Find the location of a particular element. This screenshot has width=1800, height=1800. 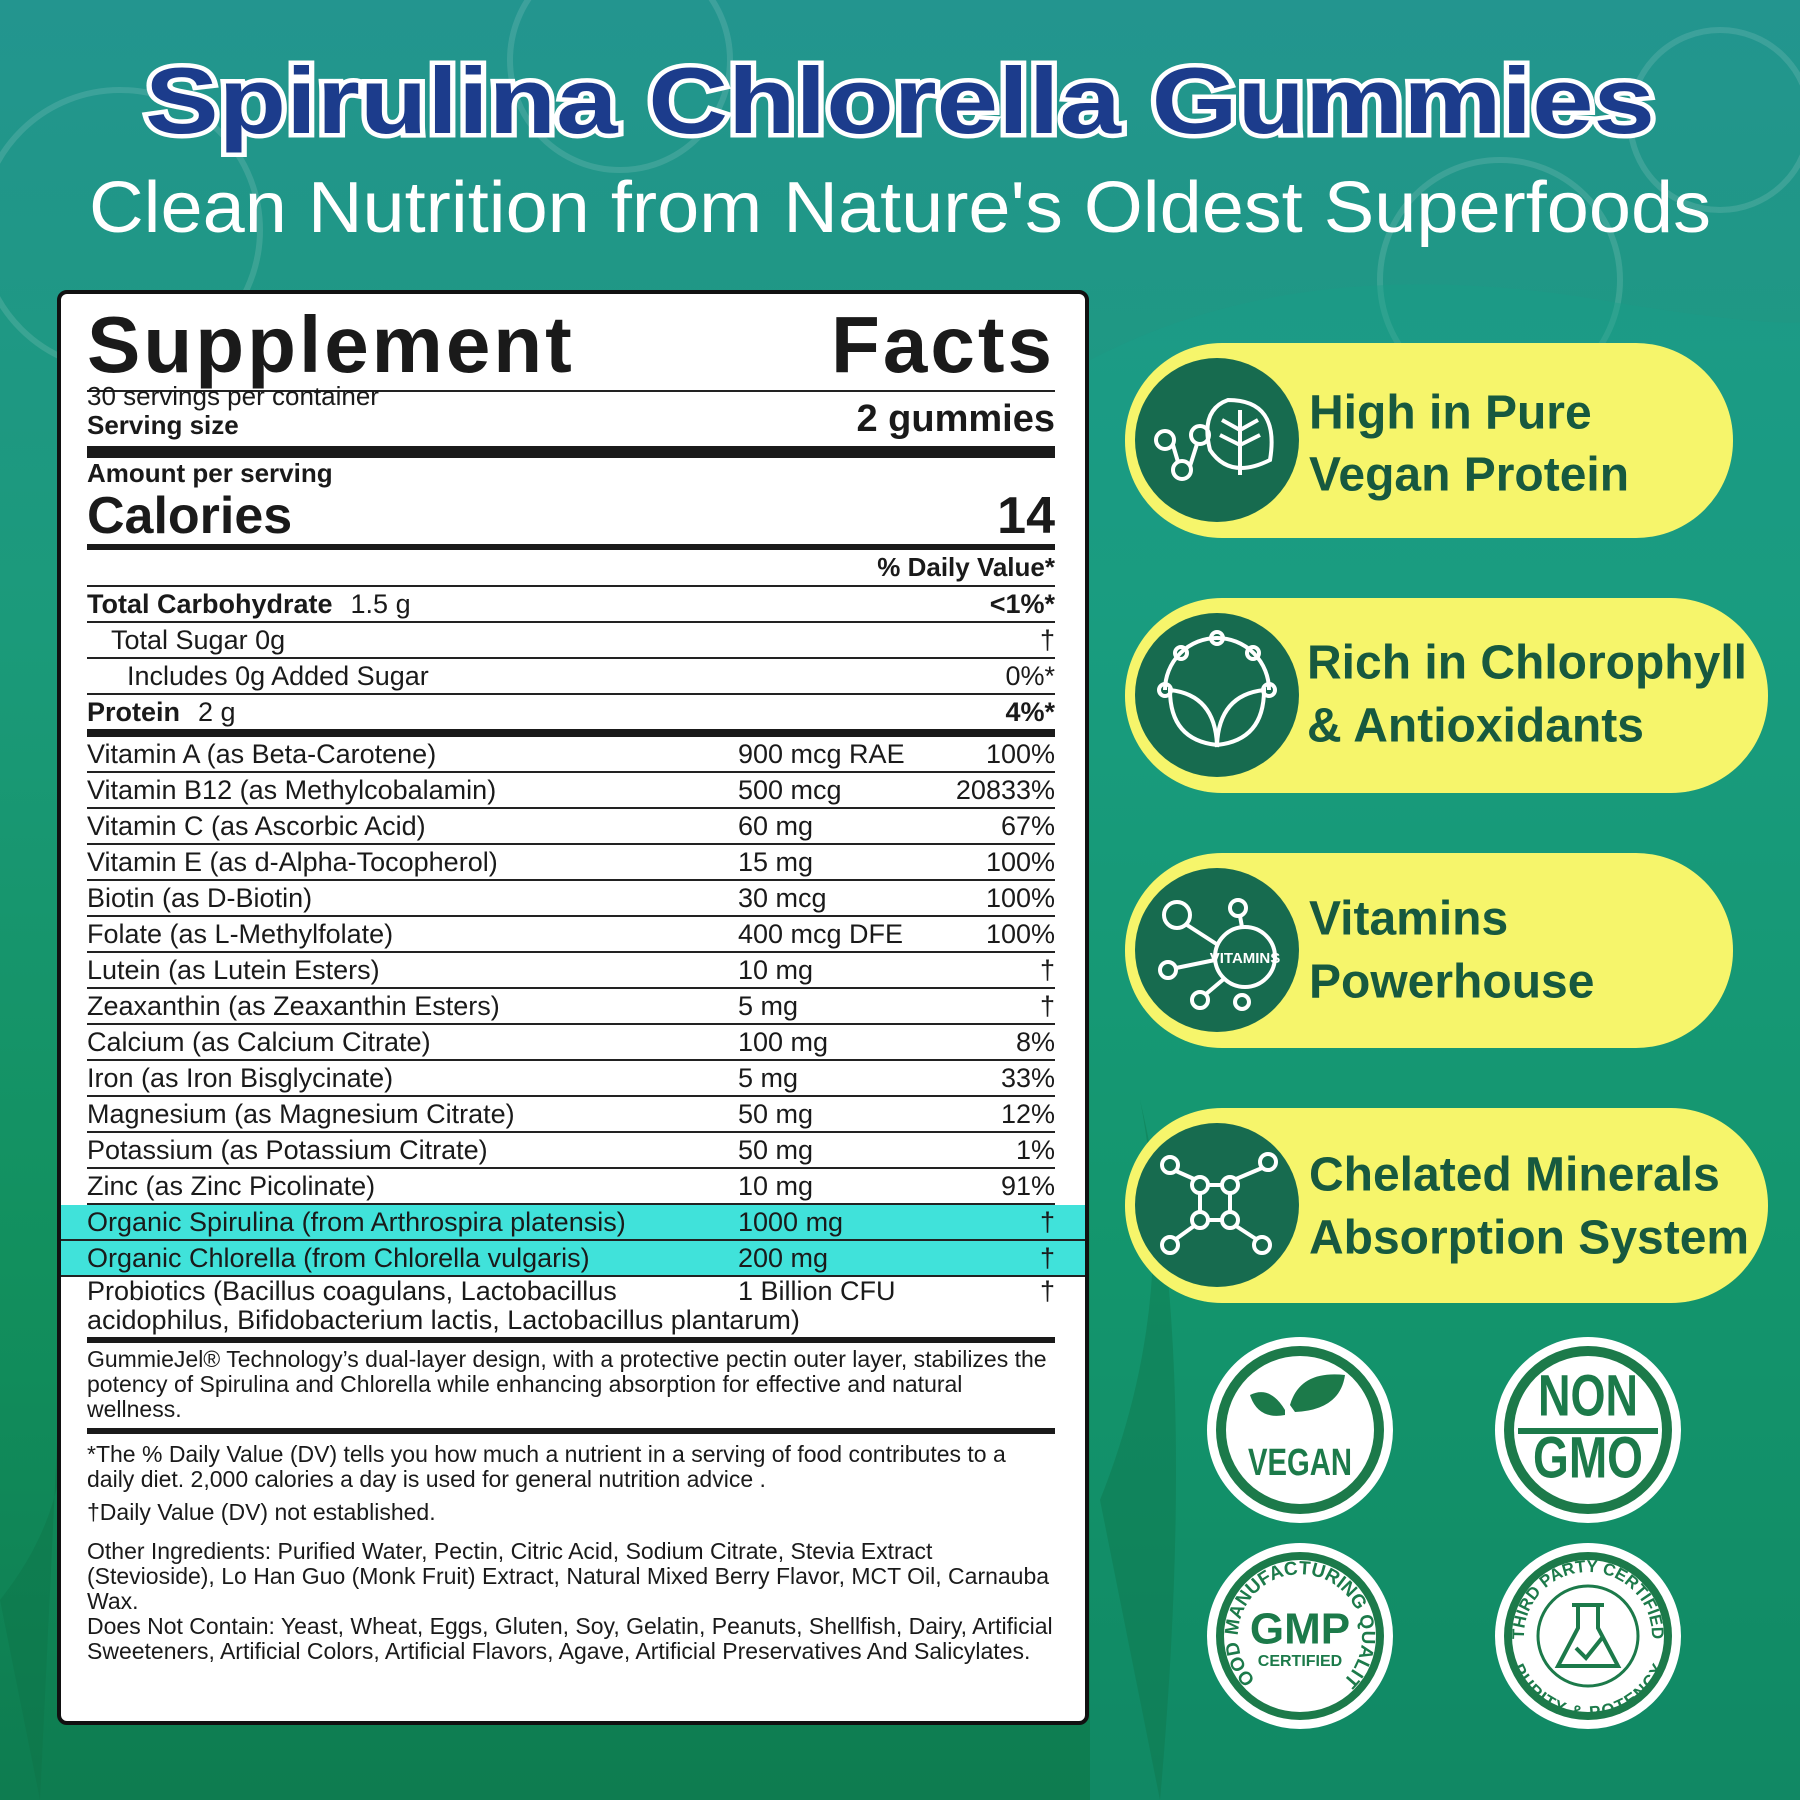

nutrient-row: 5 mg † Zeaxanthin (as Zeaxanthin Esters) is located at coordinates (571, 1007).